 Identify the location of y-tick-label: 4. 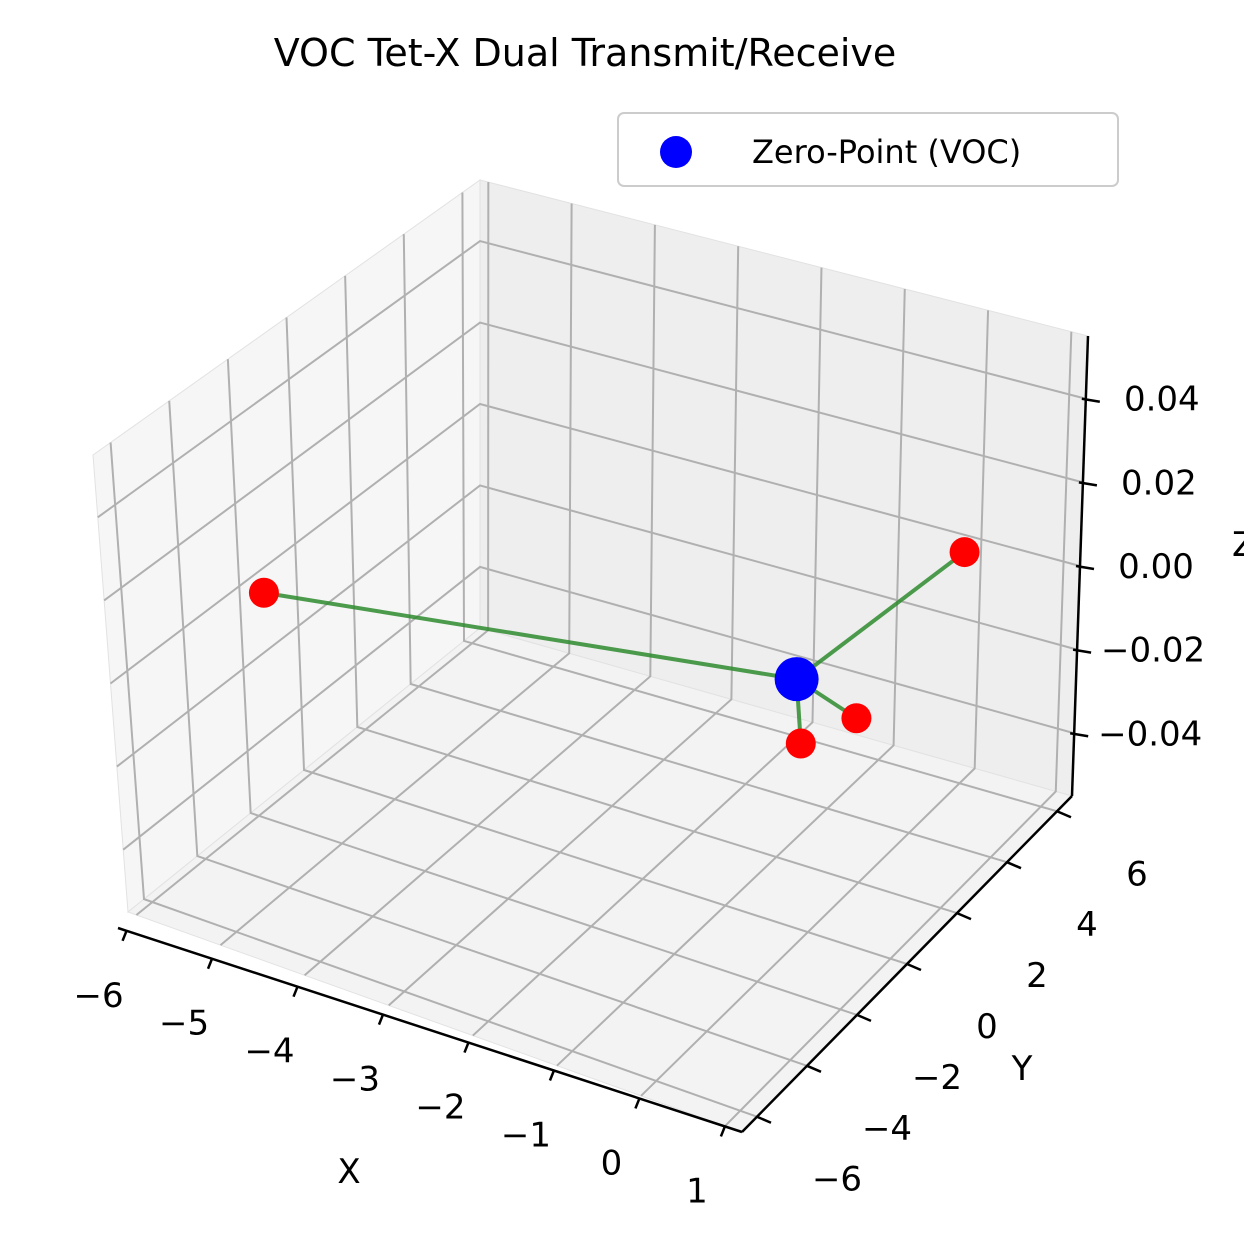
(1087, 925).